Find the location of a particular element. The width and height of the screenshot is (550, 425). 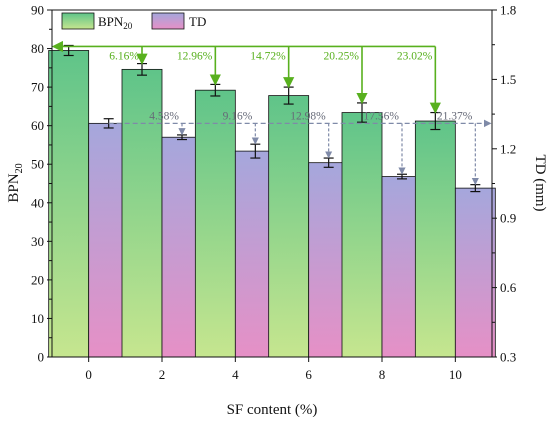

left-tick-label: 70 is located at coordinates (37, 87).